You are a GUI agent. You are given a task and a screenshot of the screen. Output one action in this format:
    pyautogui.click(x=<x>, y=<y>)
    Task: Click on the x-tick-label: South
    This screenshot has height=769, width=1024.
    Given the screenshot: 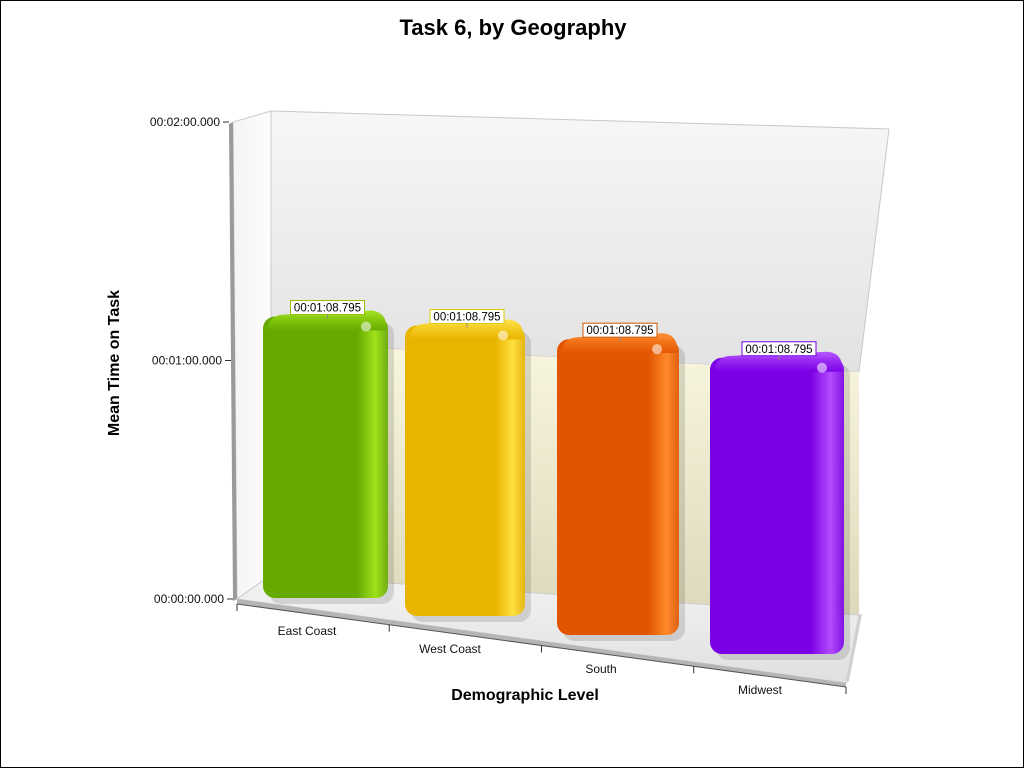 What is the action you would take?
    pyautogui.click(x=600, y=669)
    